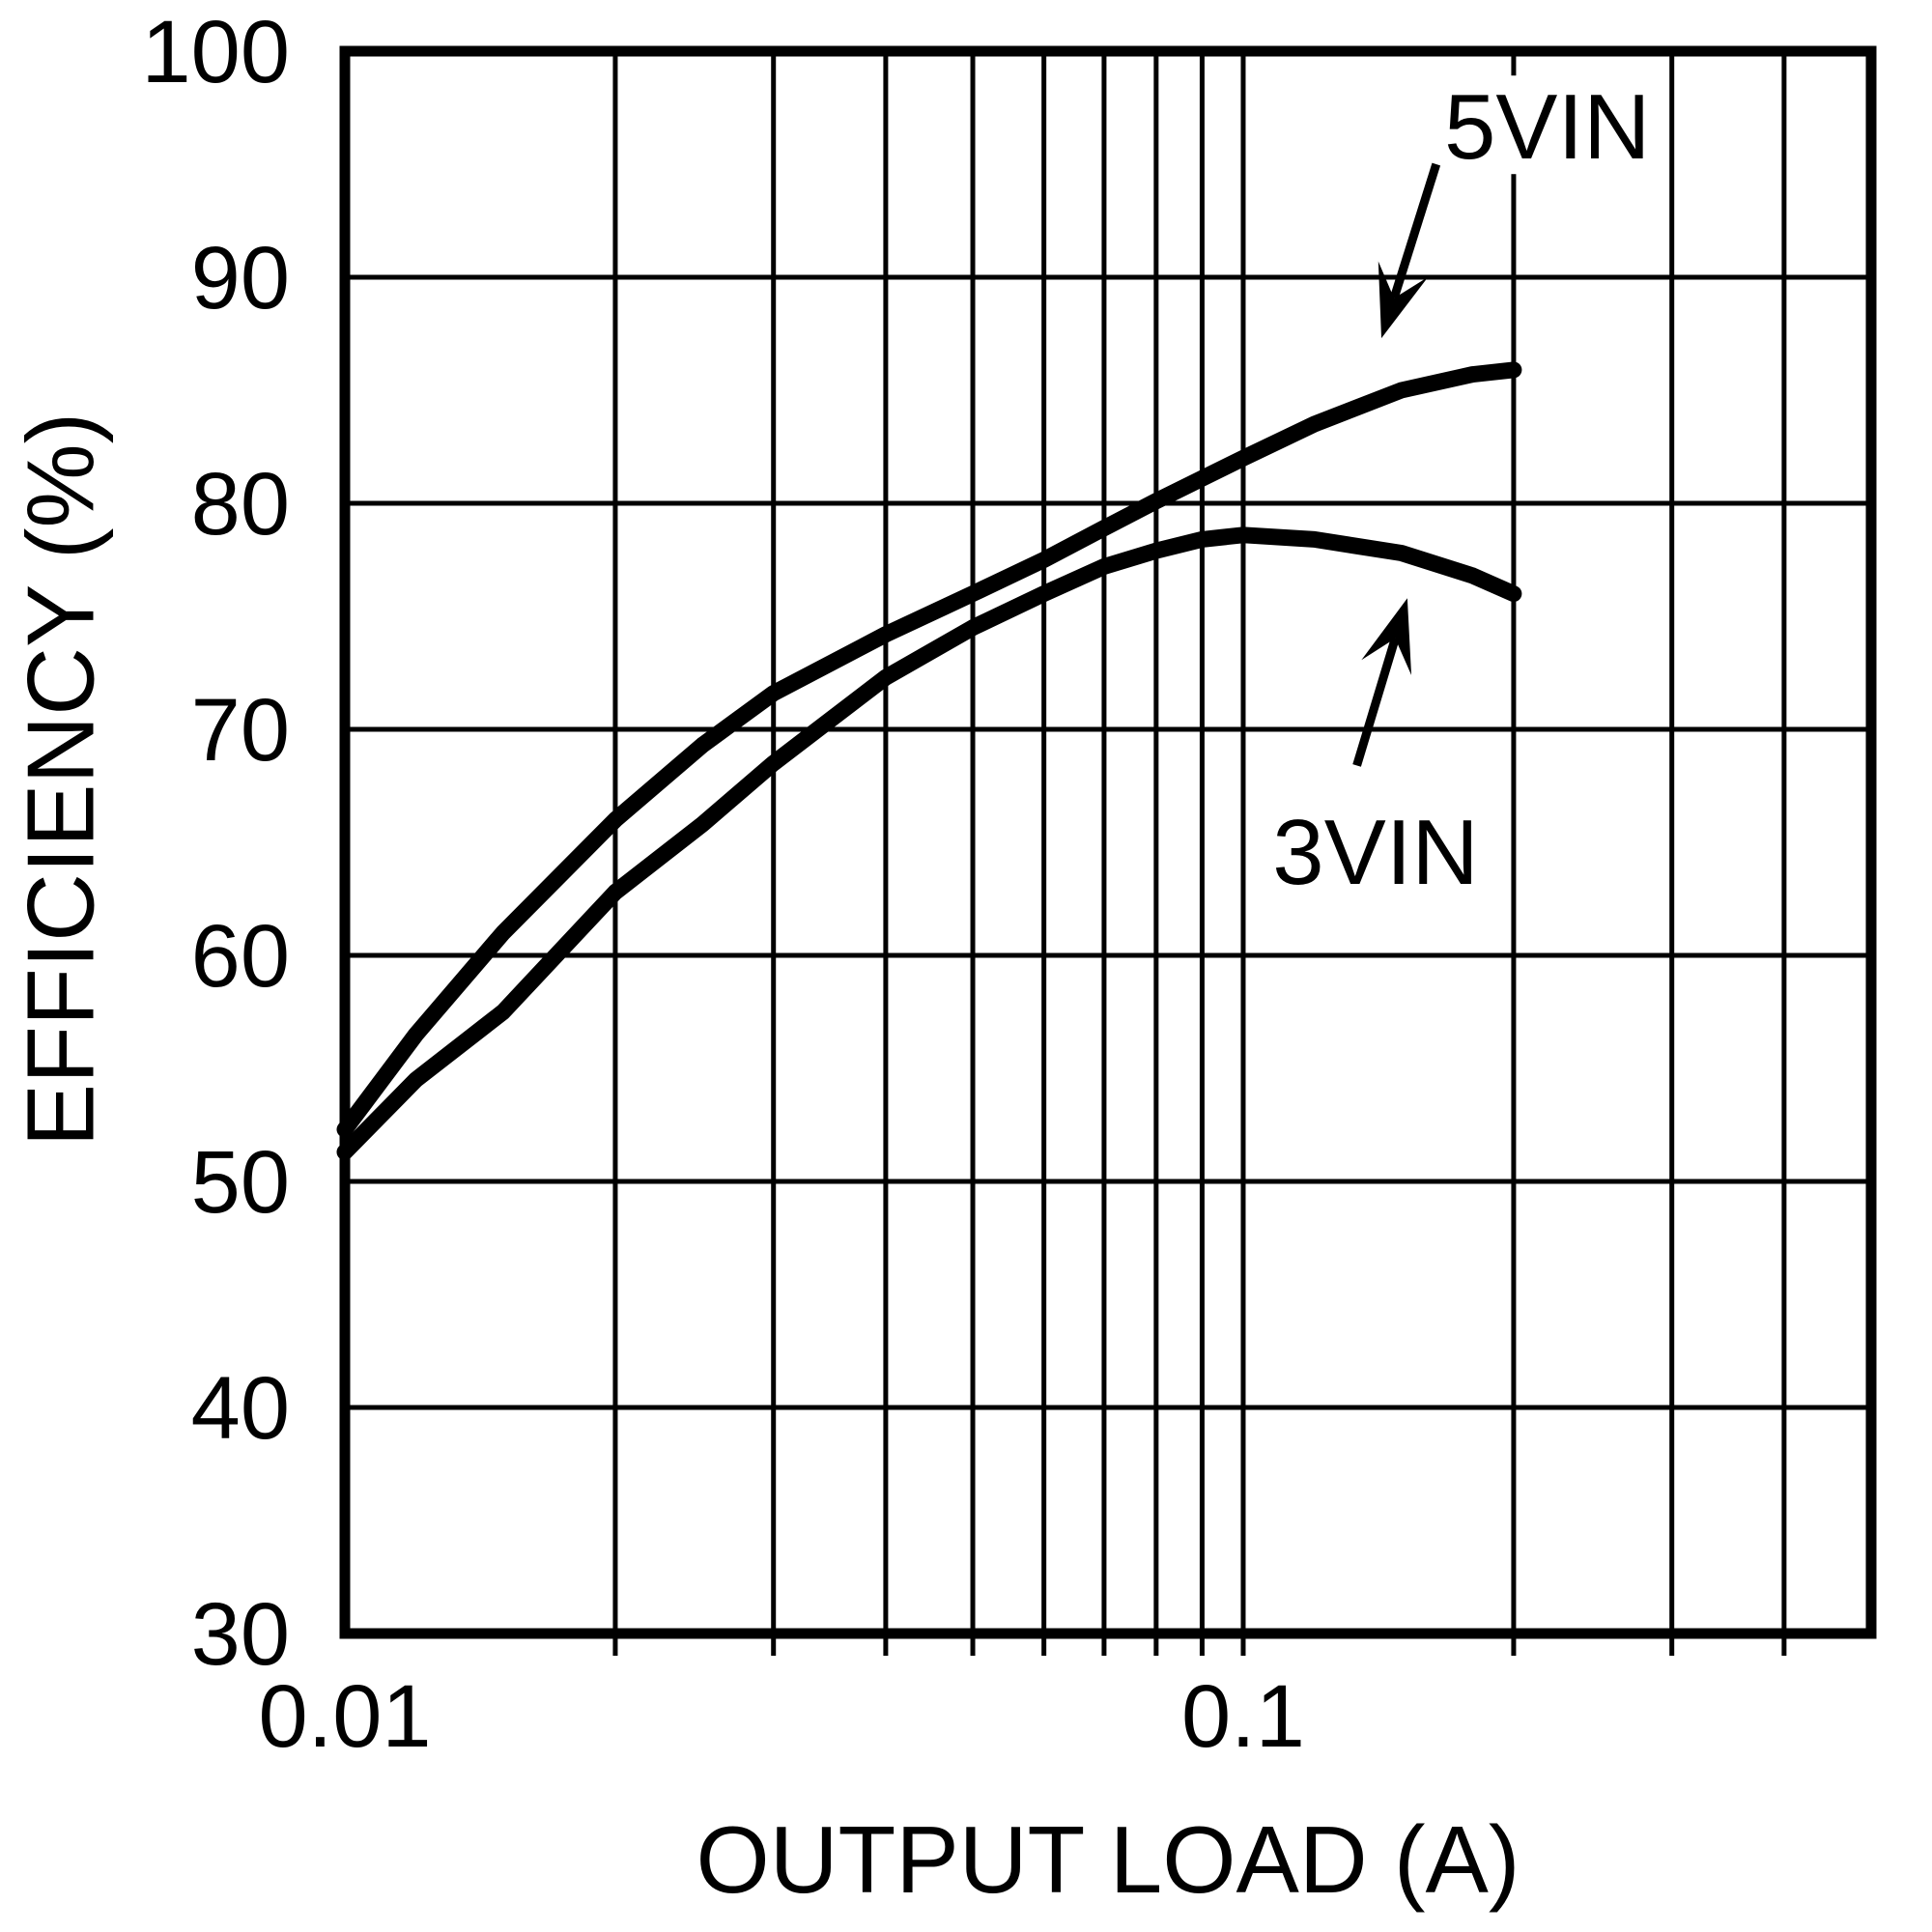  Describe the element at coordinates (1376, 702) in the screenshot. I see `arrow-shaft-3vin` at that location.